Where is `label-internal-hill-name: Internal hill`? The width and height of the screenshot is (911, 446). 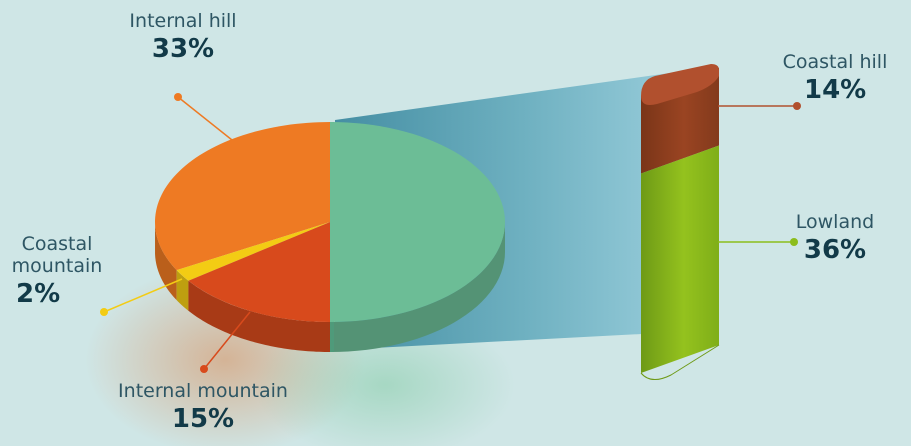 label-internal-hill-name: Internal hill is located at coordinates (183, 21).